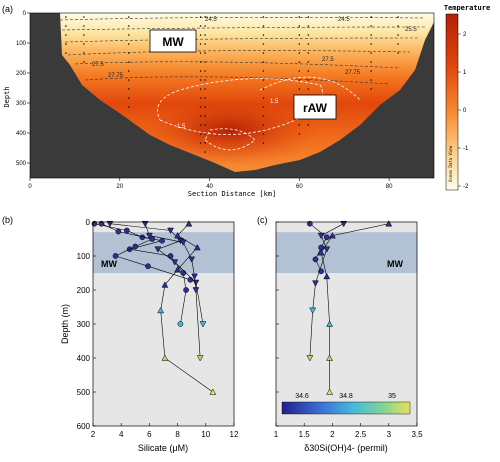 The width and height of the screenshot is (500, 462). I want to click on salinity-tick-label: 35, so click(392, 396).